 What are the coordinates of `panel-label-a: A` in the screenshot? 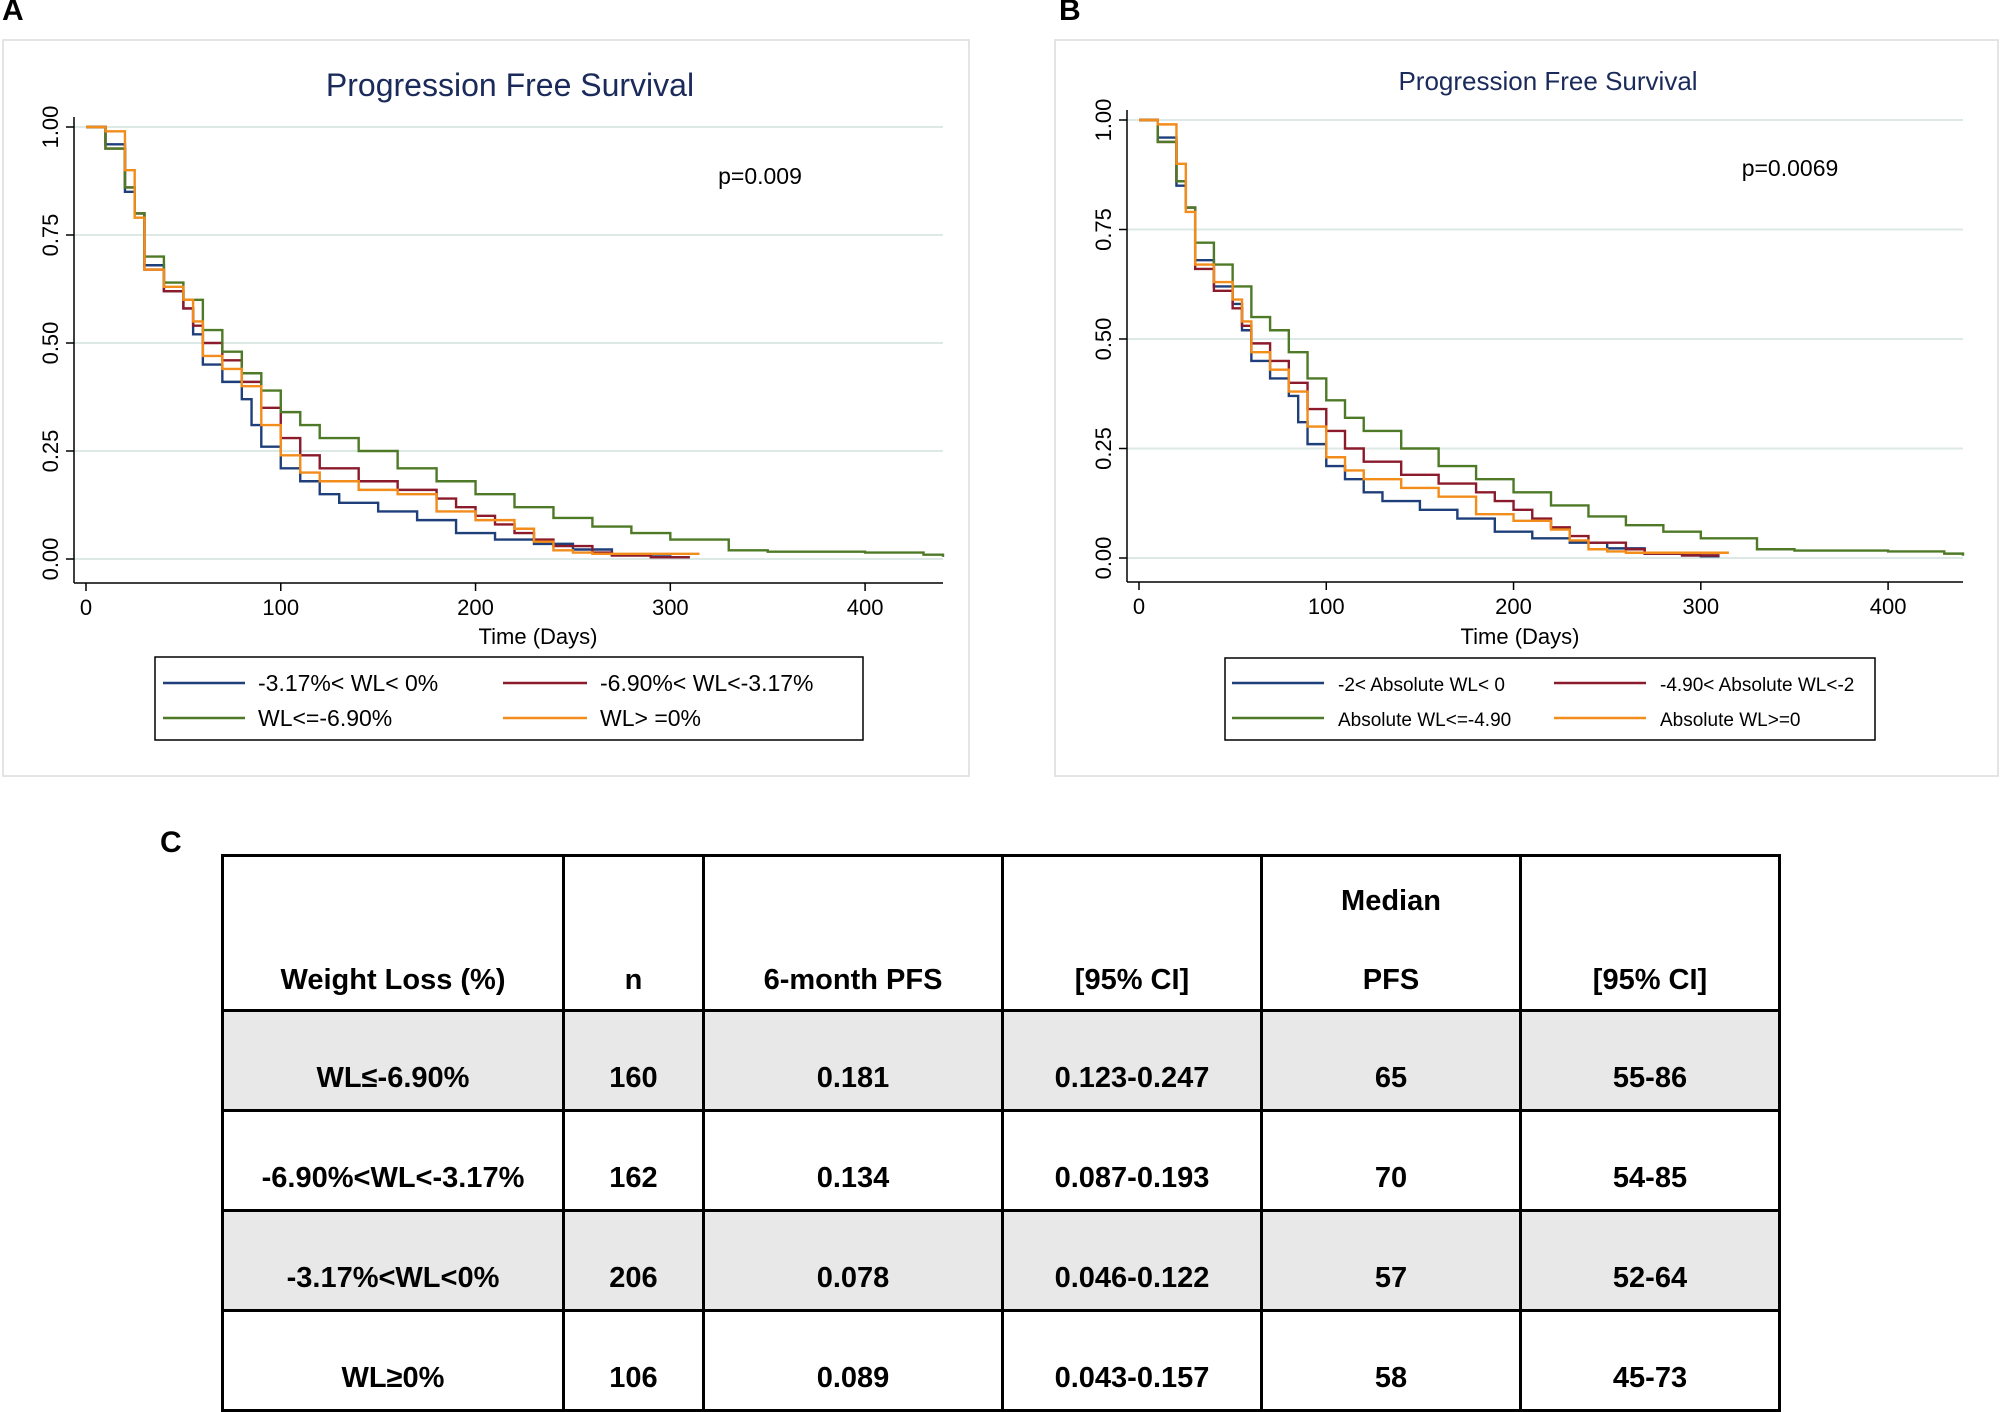 It's located at (13, 13).